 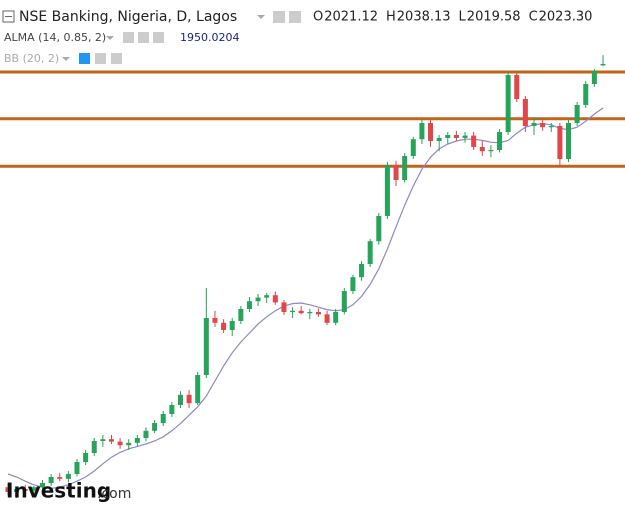 What do you see at coordinates (351, 17) in the screenshot?
I see `ohlc-value: 2021.12` at bounding box center [351, 17].